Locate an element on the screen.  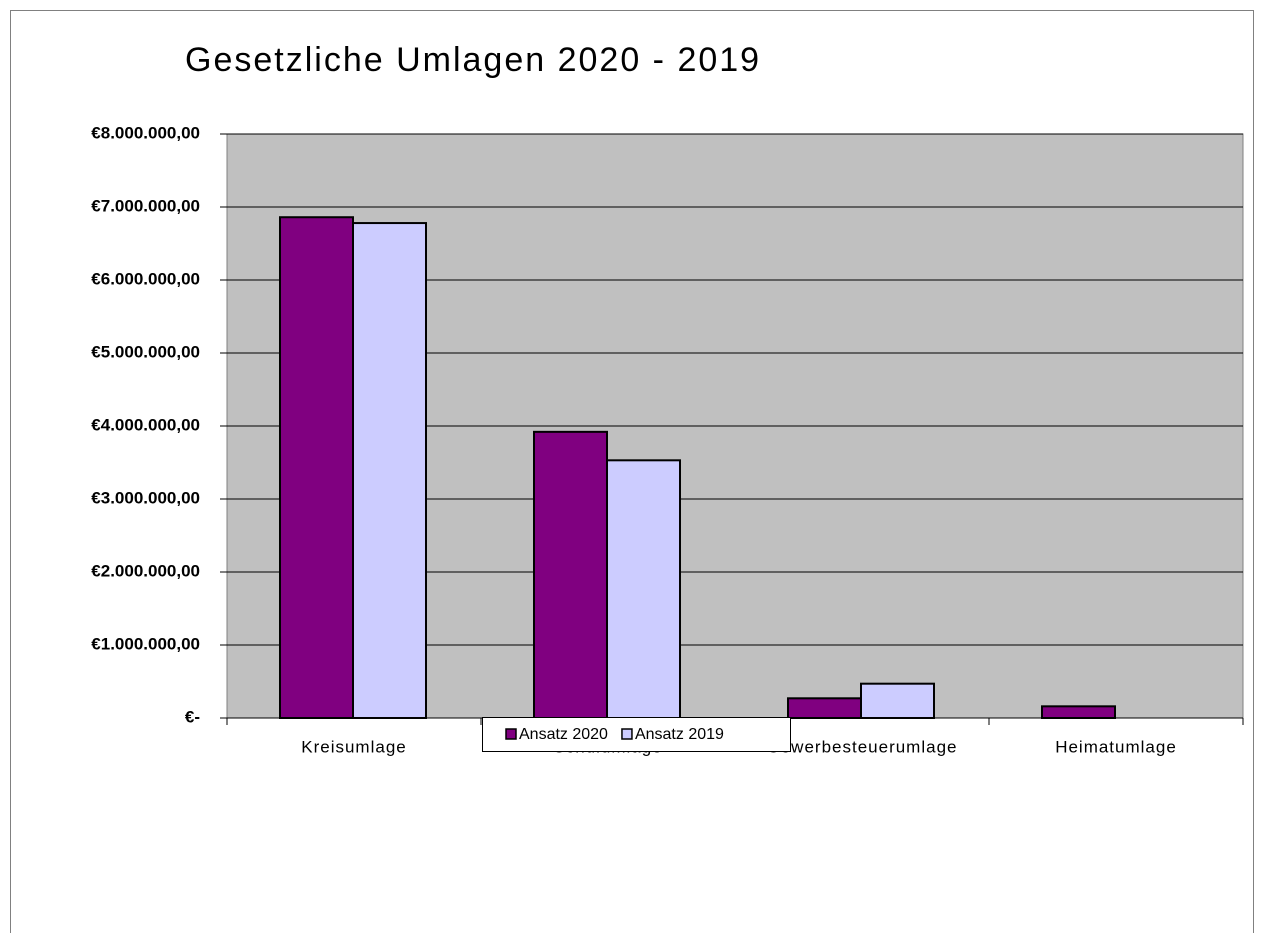
y-tick-label: €- is located at coordinates (192, 716).